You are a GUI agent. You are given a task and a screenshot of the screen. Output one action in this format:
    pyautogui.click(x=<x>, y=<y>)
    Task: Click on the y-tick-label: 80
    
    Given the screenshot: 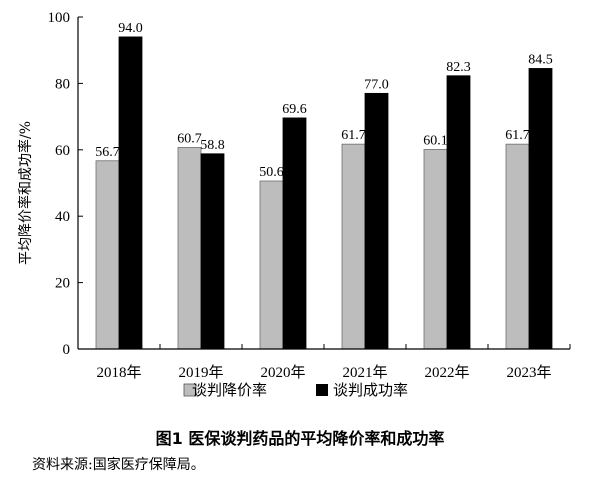 What is the action you would take?
    pyautogui.click(x=62, y=84)
    